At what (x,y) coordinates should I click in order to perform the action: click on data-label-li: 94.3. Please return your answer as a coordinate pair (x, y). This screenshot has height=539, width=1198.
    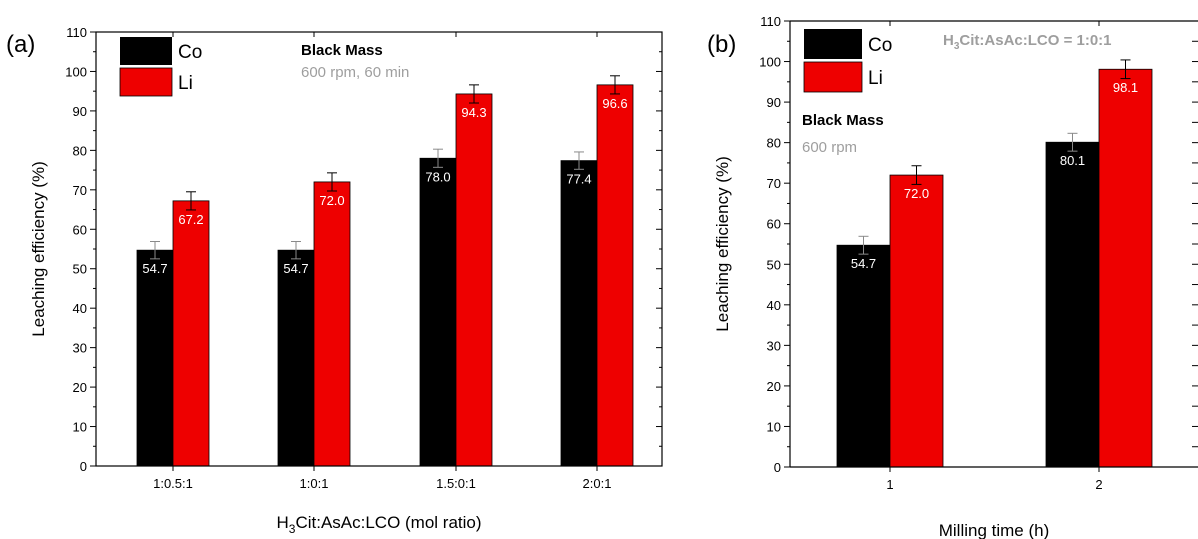
    Looking at the image, I should click on (473, 112).